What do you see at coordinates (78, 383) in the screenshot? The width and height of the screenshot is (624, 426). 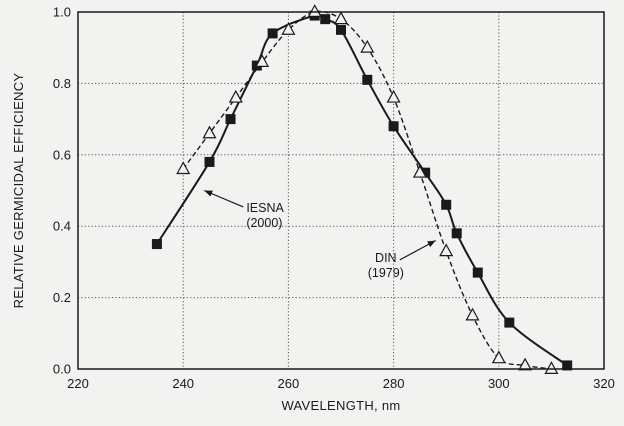 I see `x-tick-label: 220` at bounding box center [78, 383].